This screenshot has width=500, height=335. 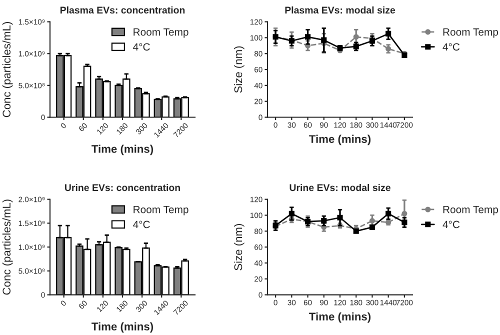 What do you see at coordinates (122, 10) in the screenshot?
I see `chart-title: Plasma EVs: concentration` at bounding box center [122, 10].